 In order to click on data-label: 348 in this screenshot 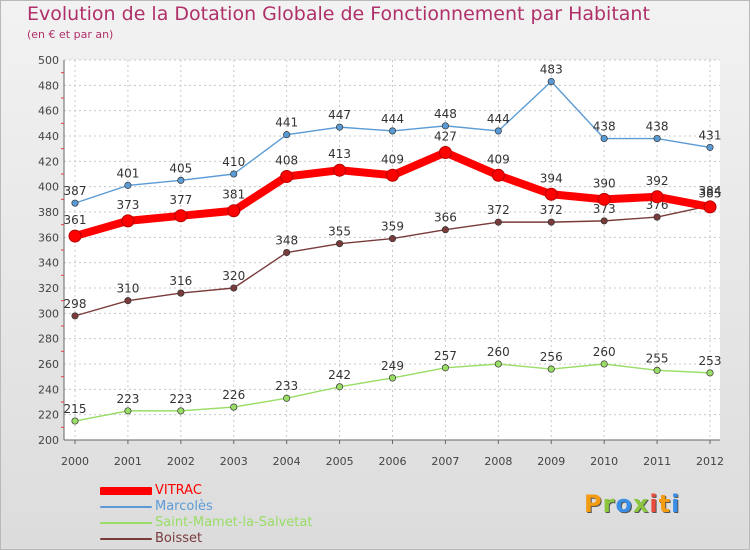, I will do `click(286, 241)`.